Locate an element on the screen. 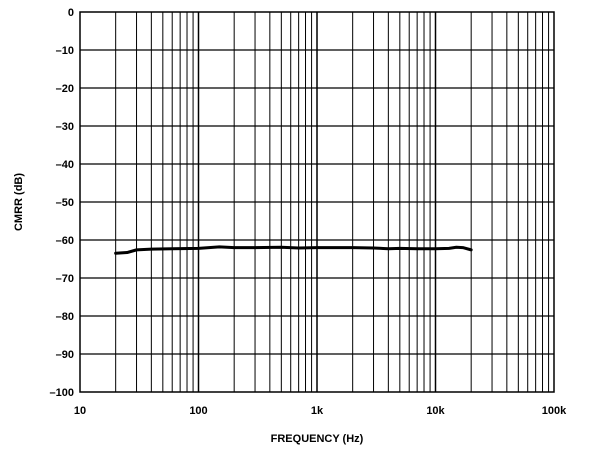 This screenshot has width=589, height=450. y-tick-label: –70 is located at coordinates (65, 279).